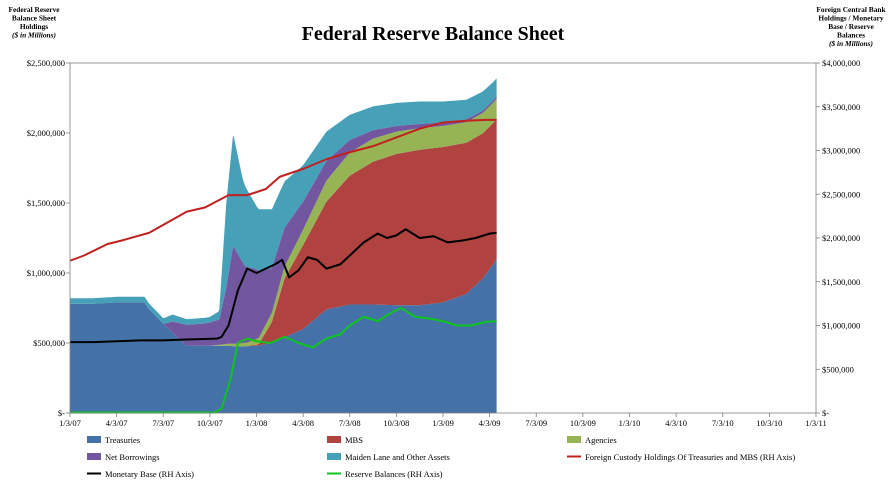 This screenshot has width=890, height=487. I want to click on right-tick-label: $1,500,000, so click(841, 282).